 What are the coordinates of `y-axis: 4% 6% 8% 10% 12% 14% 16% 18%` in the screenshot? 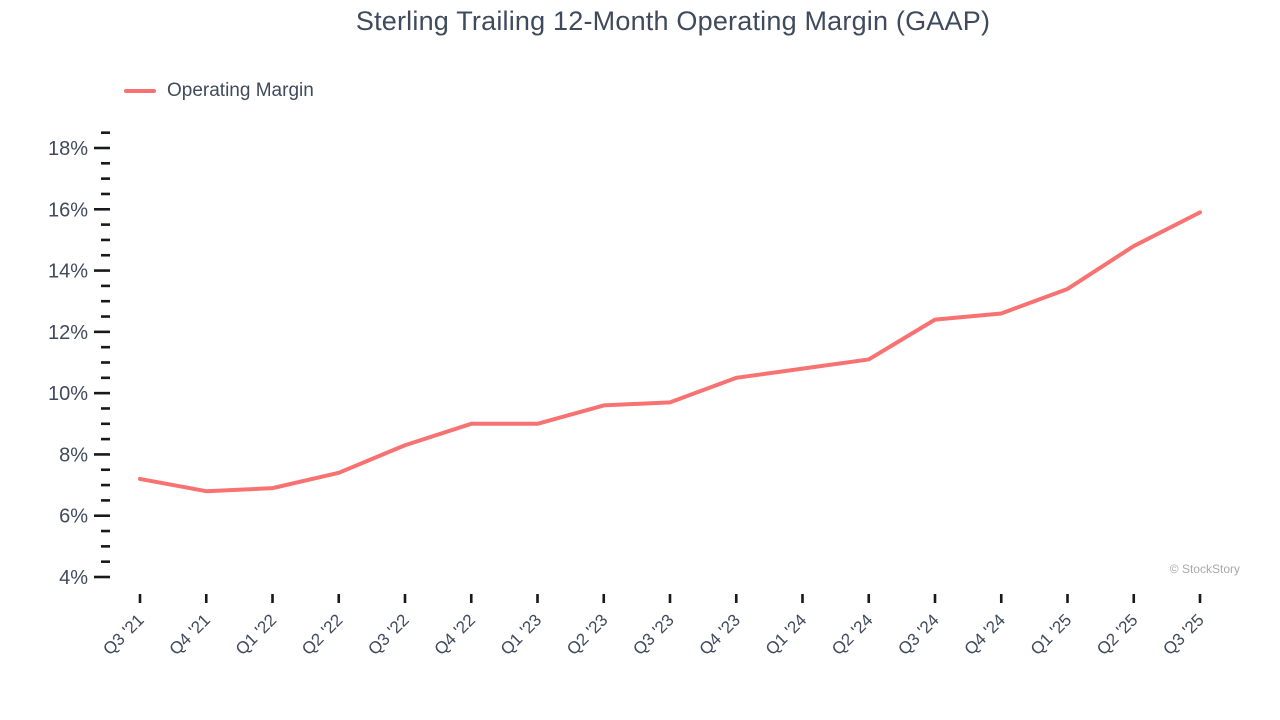 It's located at (79, 360).